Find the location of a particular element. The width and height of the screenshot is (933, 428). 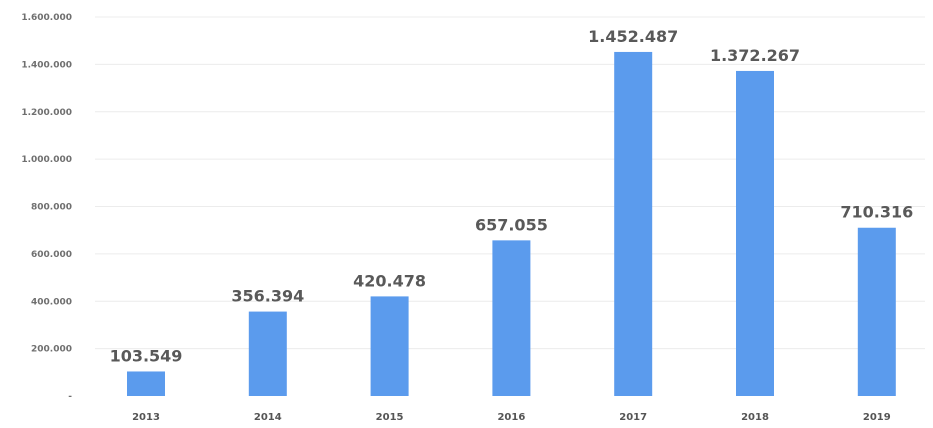

bar-2014 is located at coordinates (267, 353).